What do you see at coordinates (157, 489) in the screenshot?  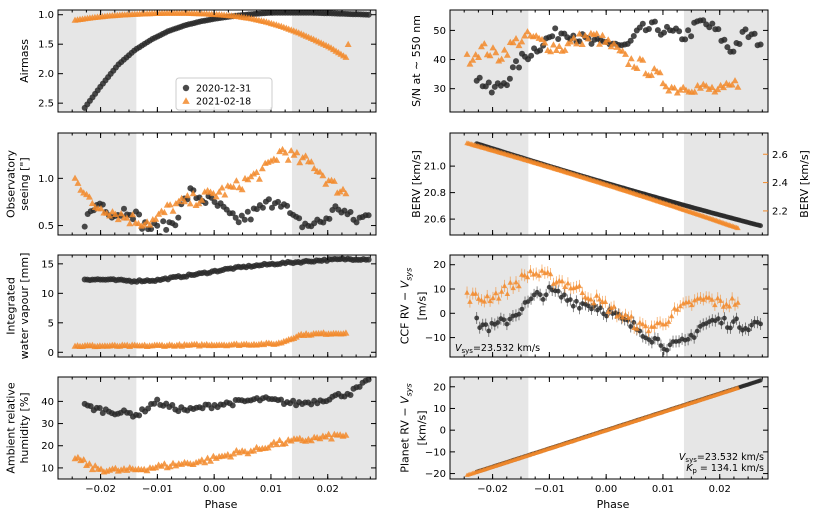 I see `x-tick-label: −0.01` at bounding box center [157, 489].